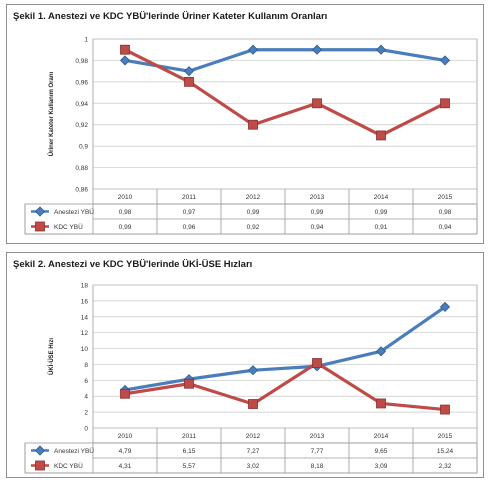  What do you see at coordinates (86, 40) in the screenshot?
I see `y-tick-label: 1` at bounding box center [86, 40].